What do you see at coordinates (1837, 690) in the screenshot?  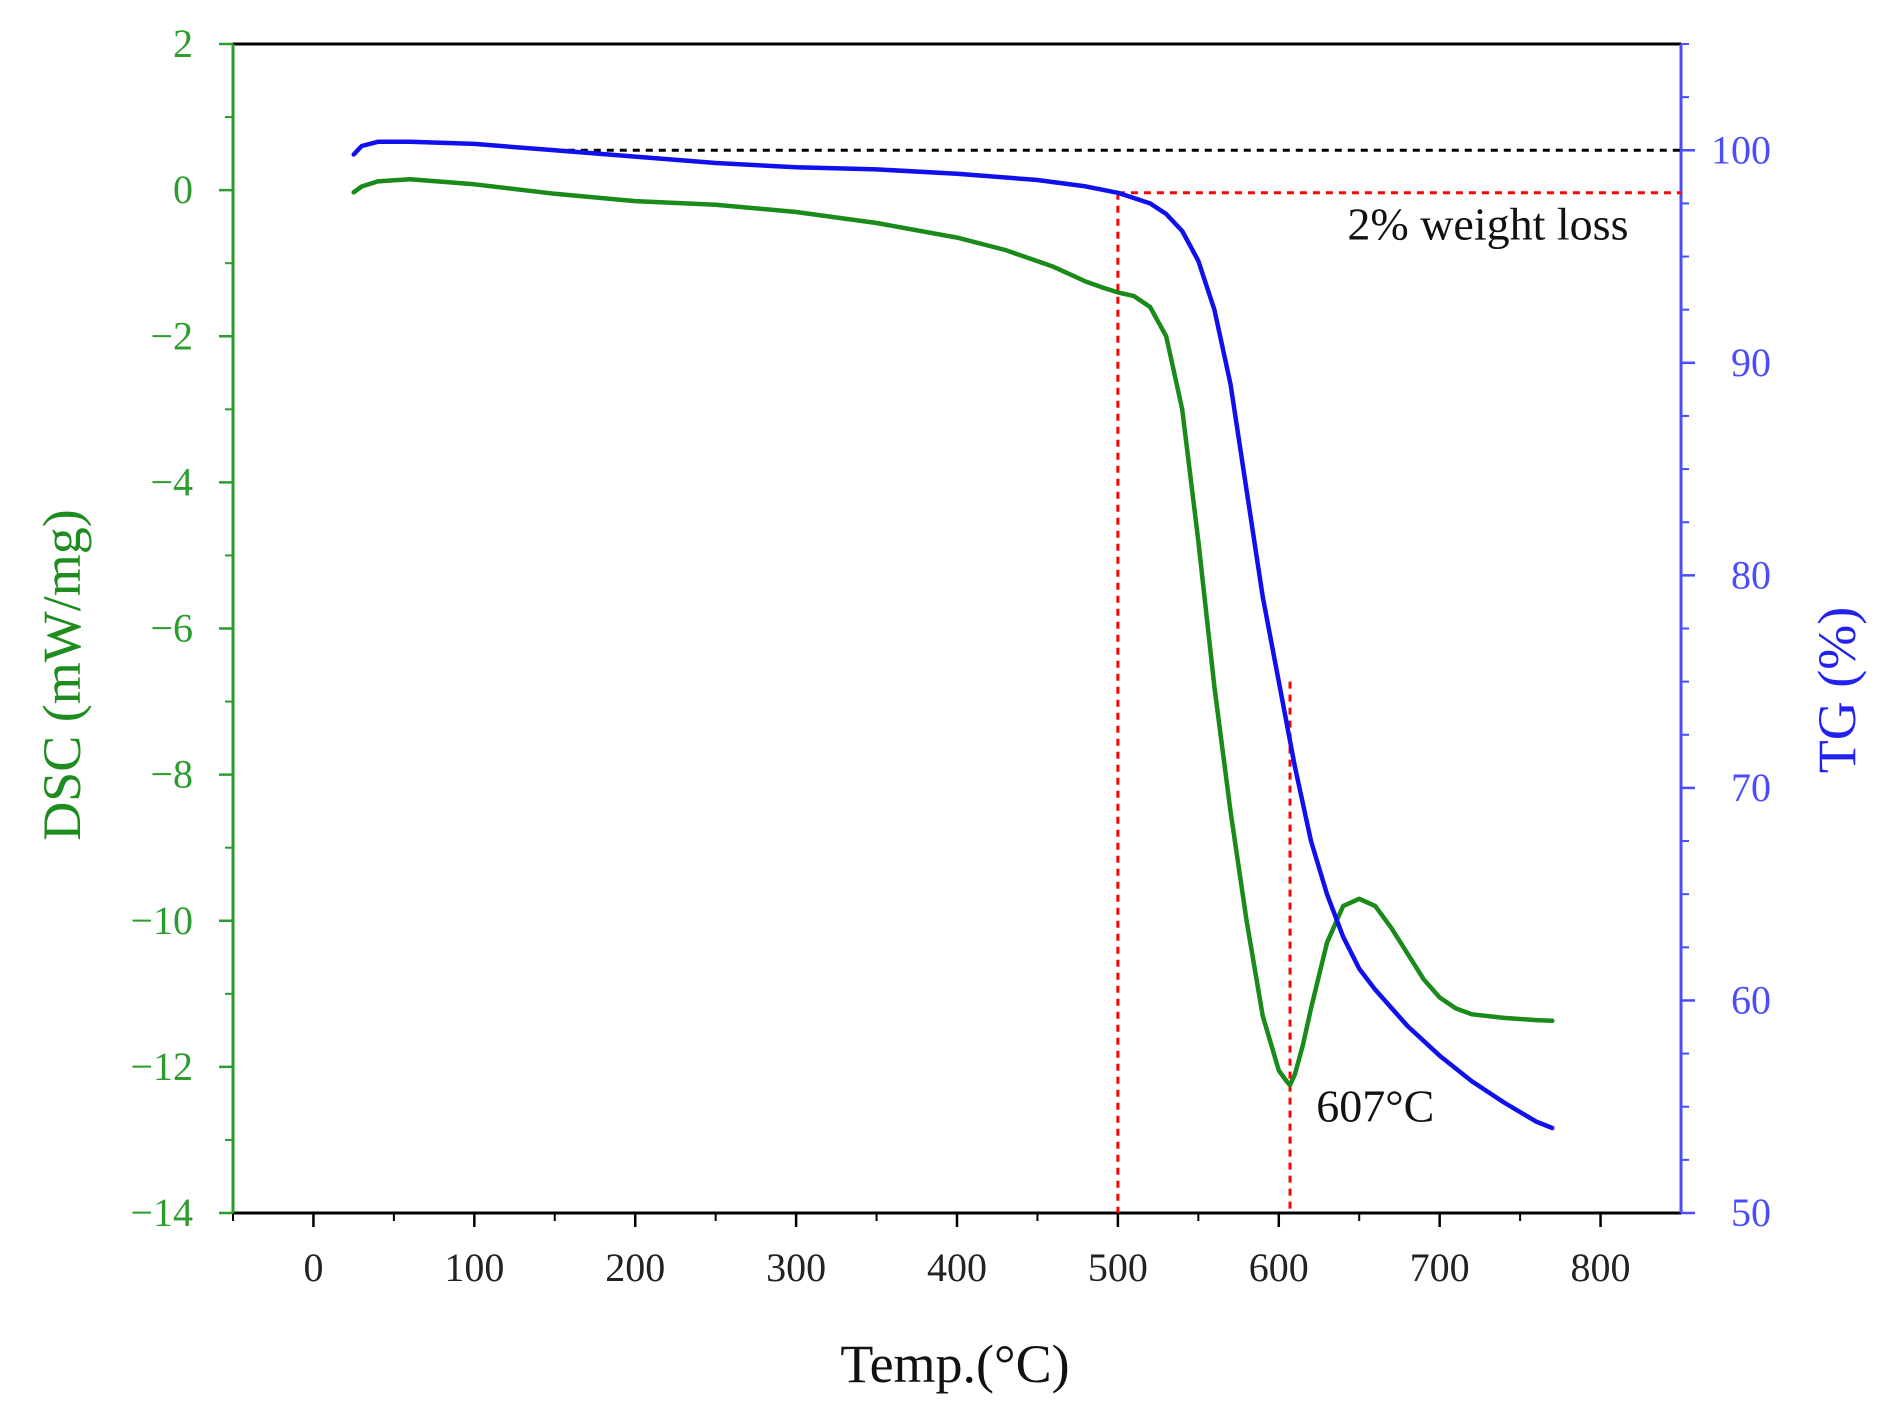 I see `right-y-axis-title: TG (%)` at bounding box center [1837, 690].